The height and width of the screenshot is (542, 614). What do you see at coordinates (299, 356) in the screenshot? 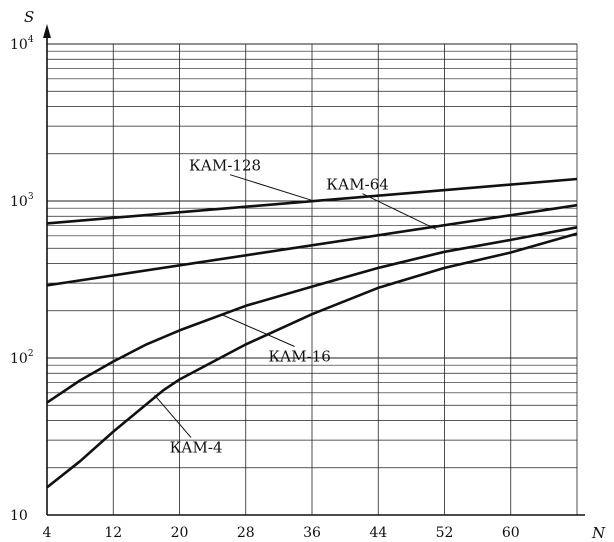
I see `series-label: КАМ-16` at bounding box center [299, 356].